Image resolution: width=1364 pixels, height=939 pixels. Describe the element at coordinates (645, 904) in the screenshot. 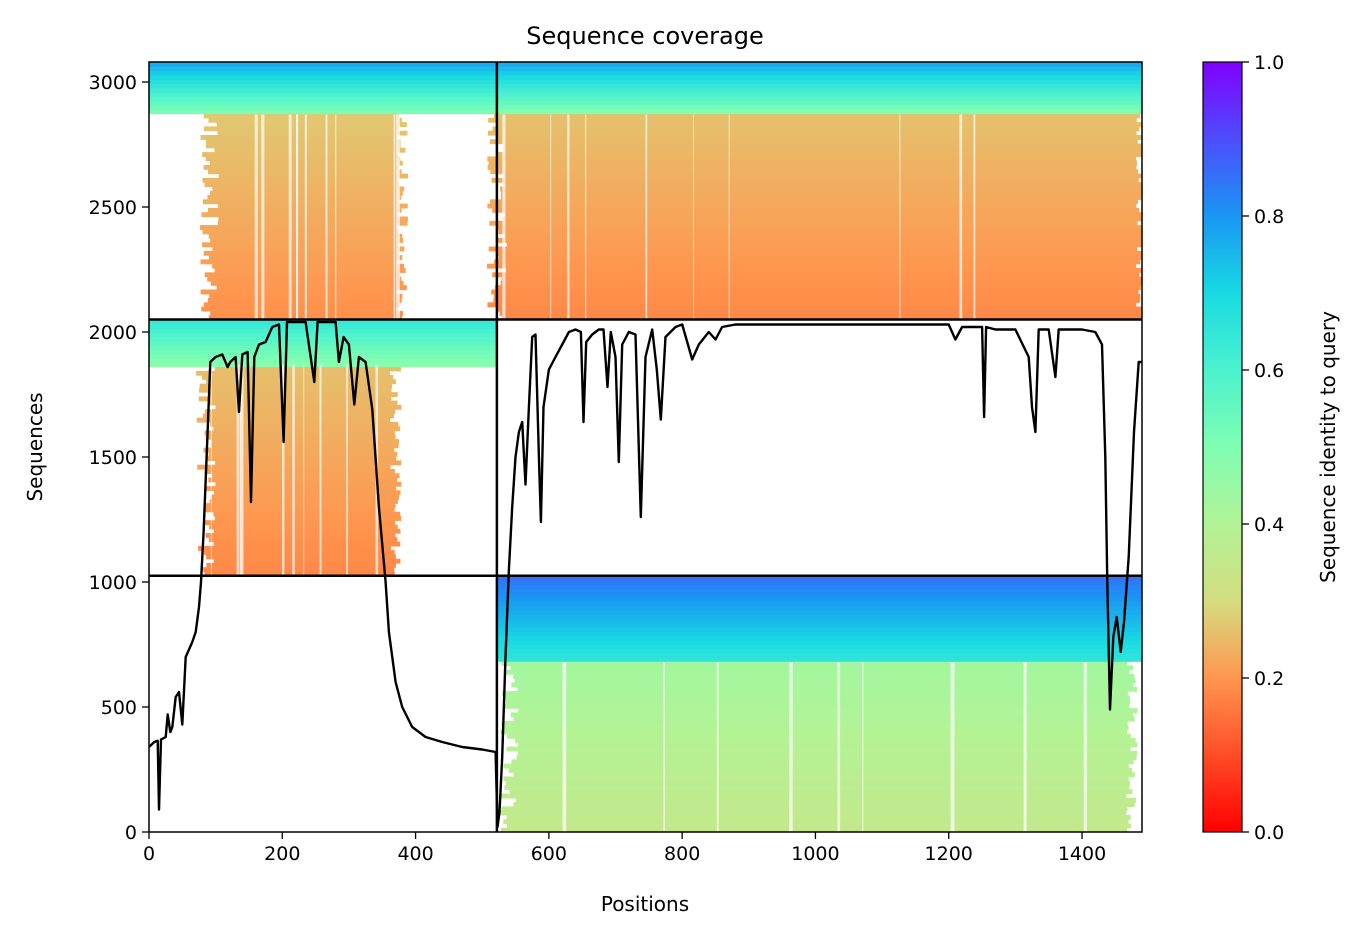

I see `x-axis-label: Positions` at that location.